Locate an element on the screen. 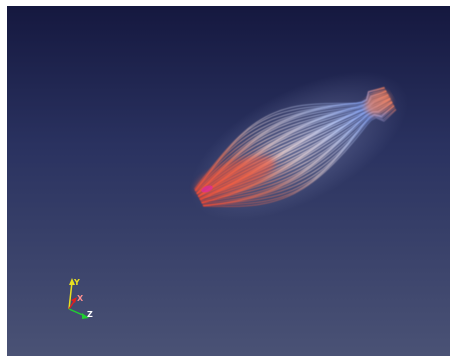 This screenshot has height=361, width=455. z-axis-arrowhead is located at coordinates (85, 316).